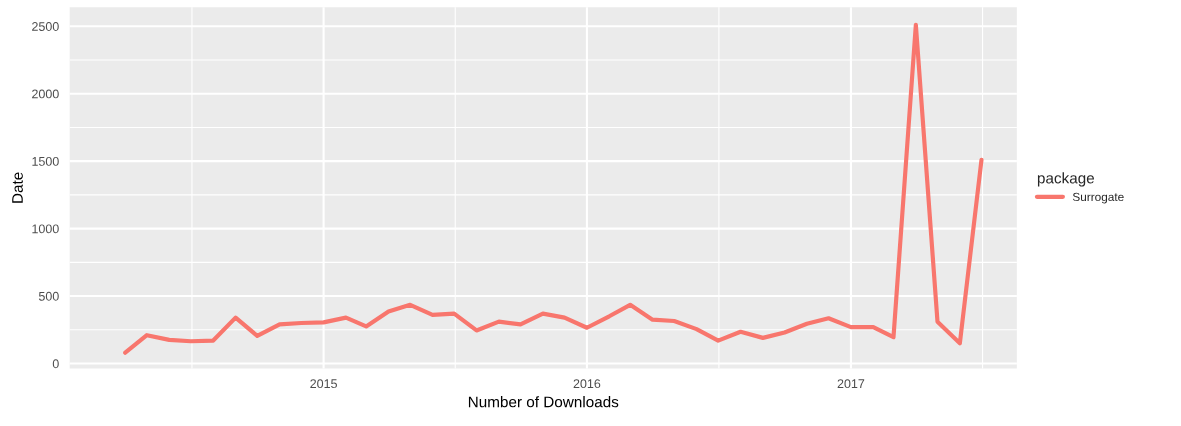 The height and width of the screenshot is (426, 1181). Describe the element at coordinates (1098, 198) in the screenshot. I see `legend-label: Surrogate` at that location.